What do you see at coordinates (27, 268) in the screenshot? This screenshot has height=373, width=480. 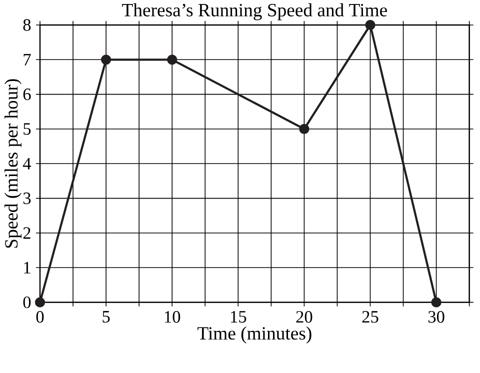 I see `y-tick-label: 1` at bounding box center [27, 268].